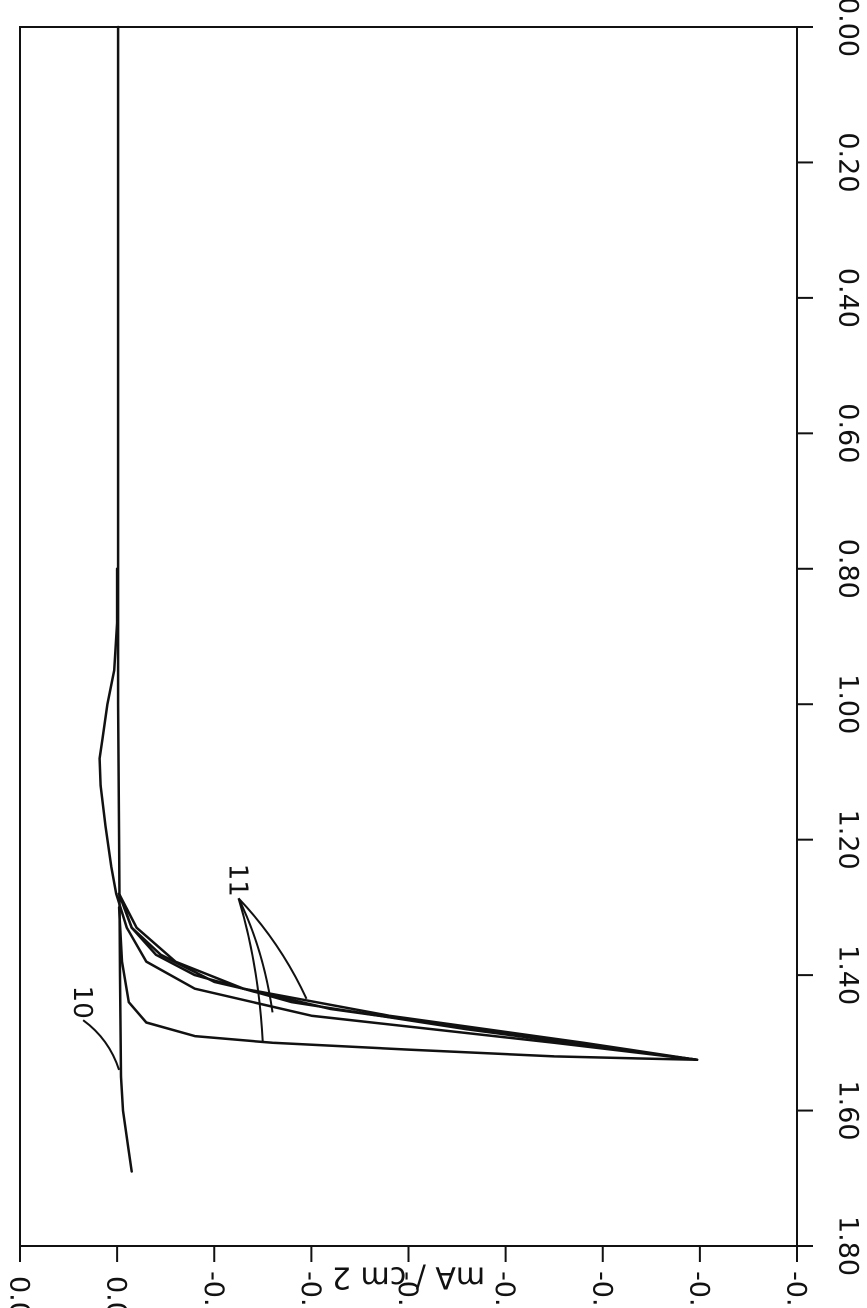 This screenshot has width=867, height=1308. I want to click on annotations: 10 11, so click(187, 967).